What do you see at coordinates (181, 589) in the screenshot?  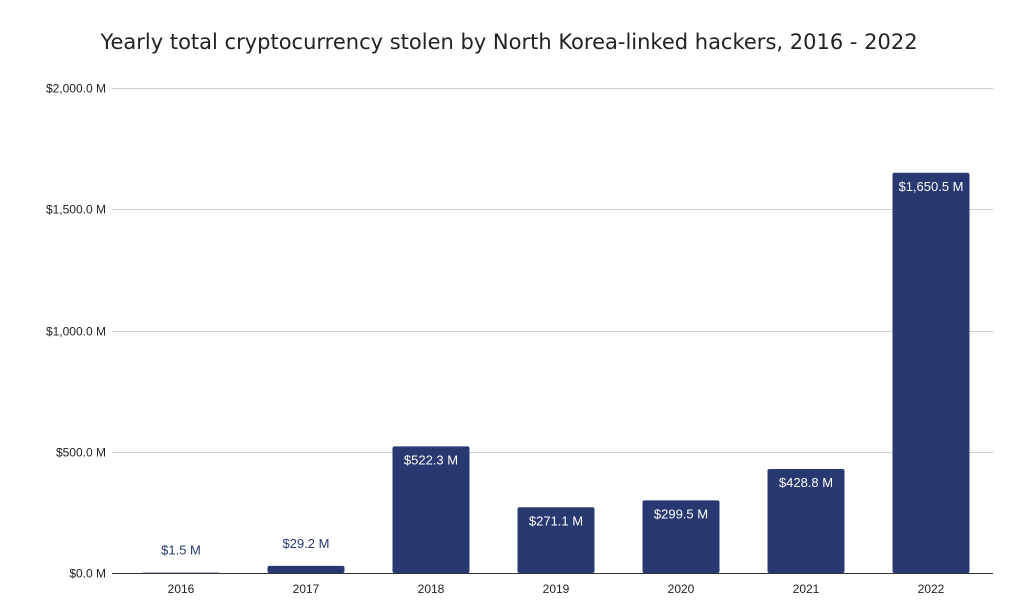 I see `x-tick-label: 2016` at bounding box center [181, 589].